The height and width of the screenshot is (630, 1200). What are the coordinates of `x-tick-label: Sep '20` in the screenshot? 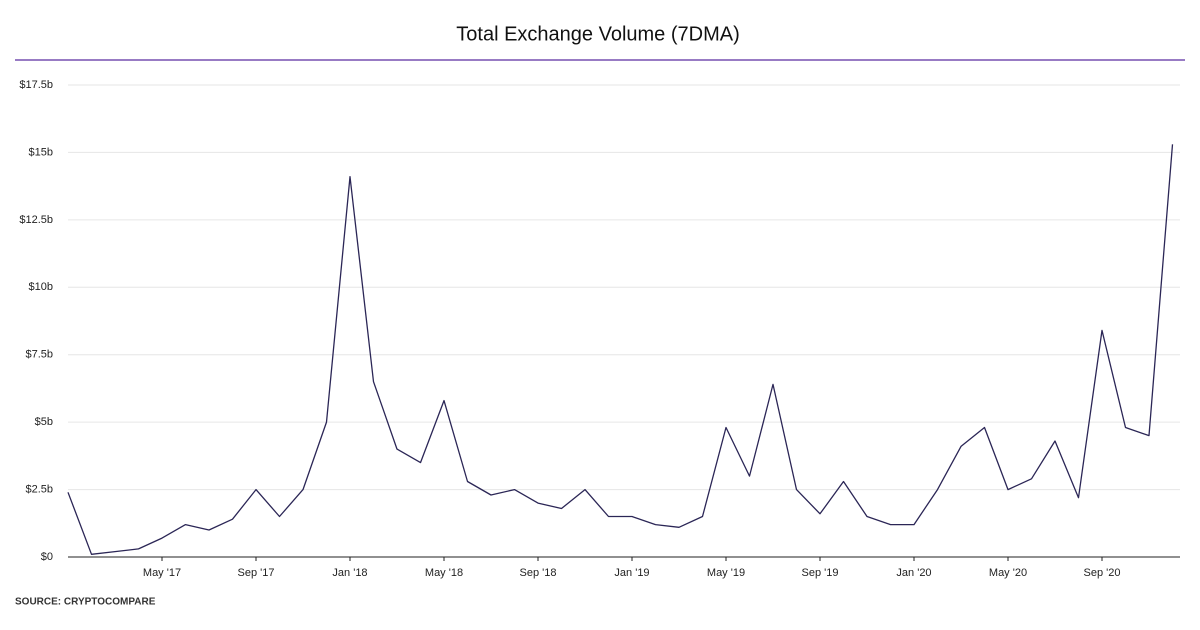 It's located at (1102, 573).